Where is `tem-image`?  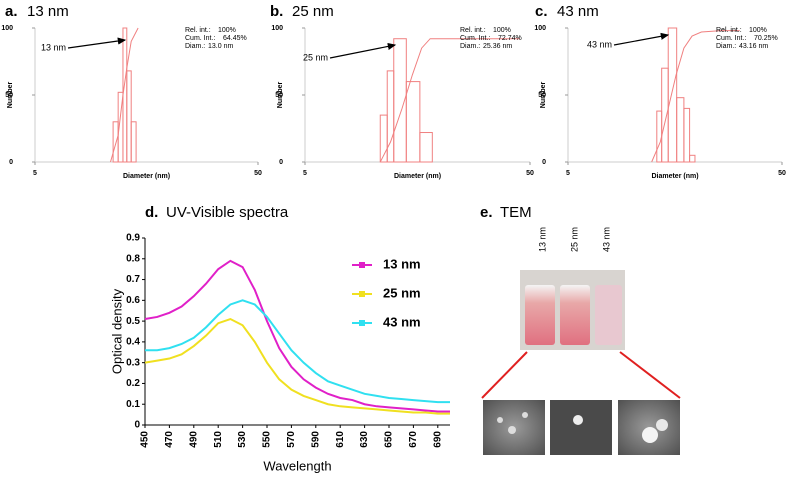 tem-image is located at coordinates (581, 427).